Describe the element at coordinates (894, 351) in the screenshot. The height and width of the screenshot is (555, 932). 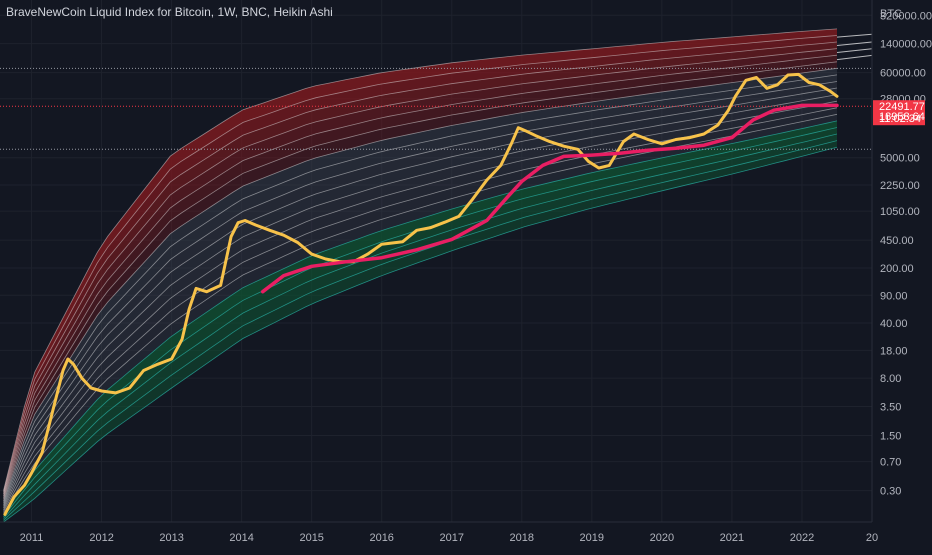
I see `y-tick-label: 18.00` at that location.